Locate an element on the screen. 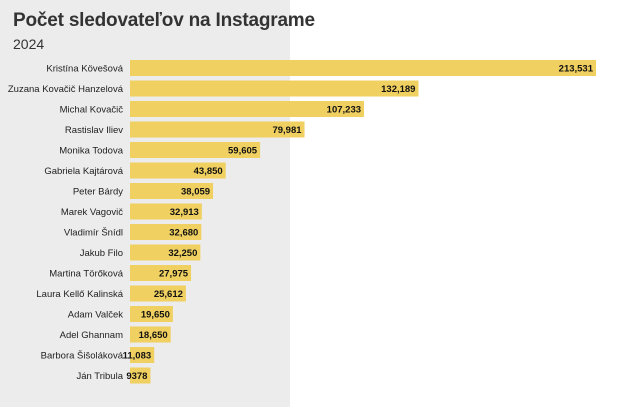 The image size is (625, 407). category-label: Martina Törőková is located at coordinates (86, 274).